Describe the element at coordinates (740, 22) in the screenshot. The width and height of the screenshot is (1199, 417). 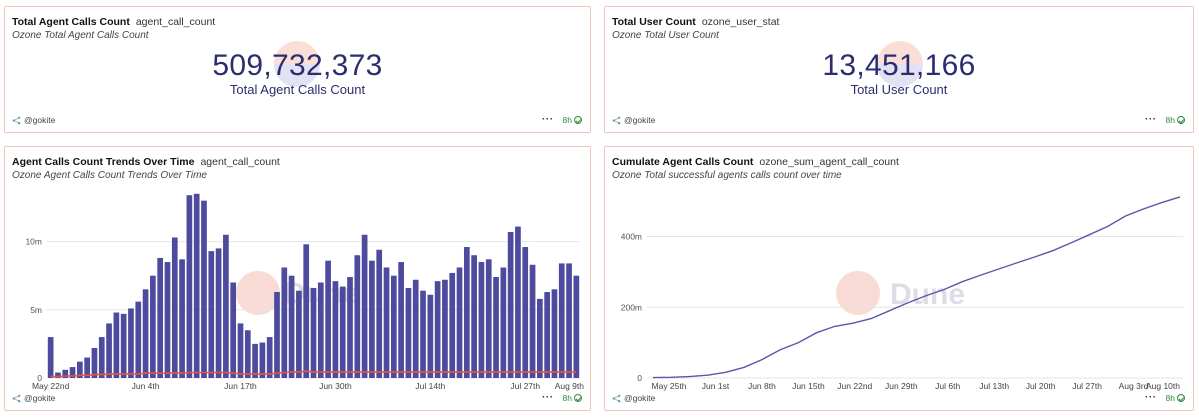
I see `query-slug: ozone_user_stat` at that location.